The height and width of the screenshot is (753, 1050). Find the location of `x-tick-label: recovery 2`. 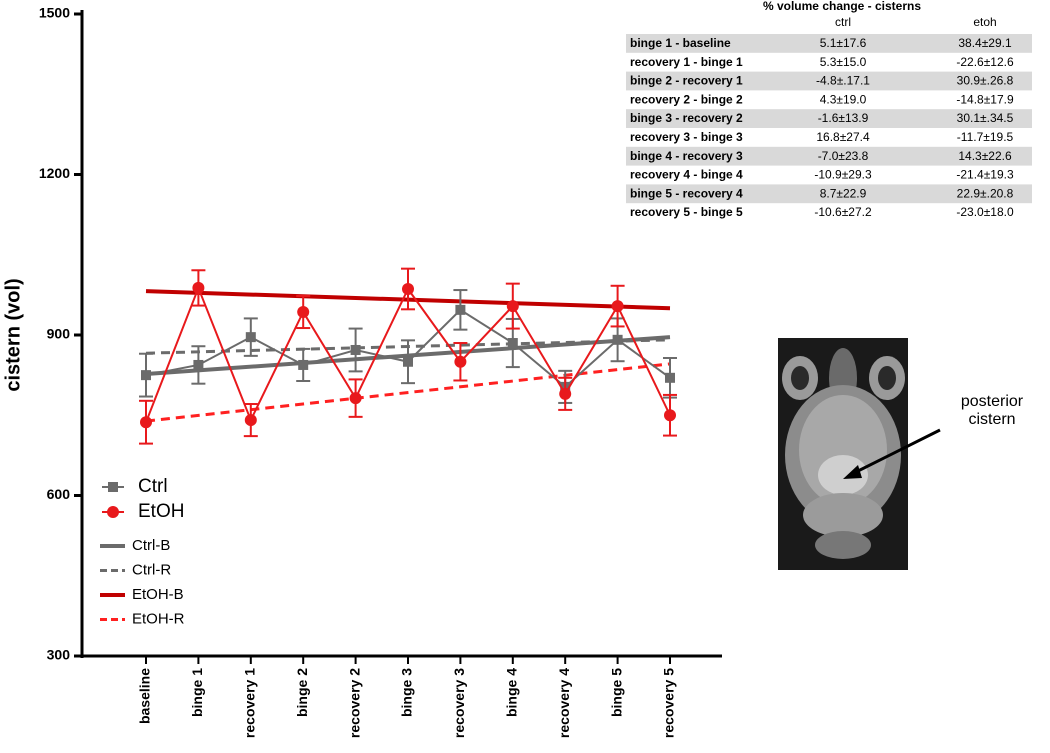

x-tick-label: recovery 2 is located at coordinates (354, 703).